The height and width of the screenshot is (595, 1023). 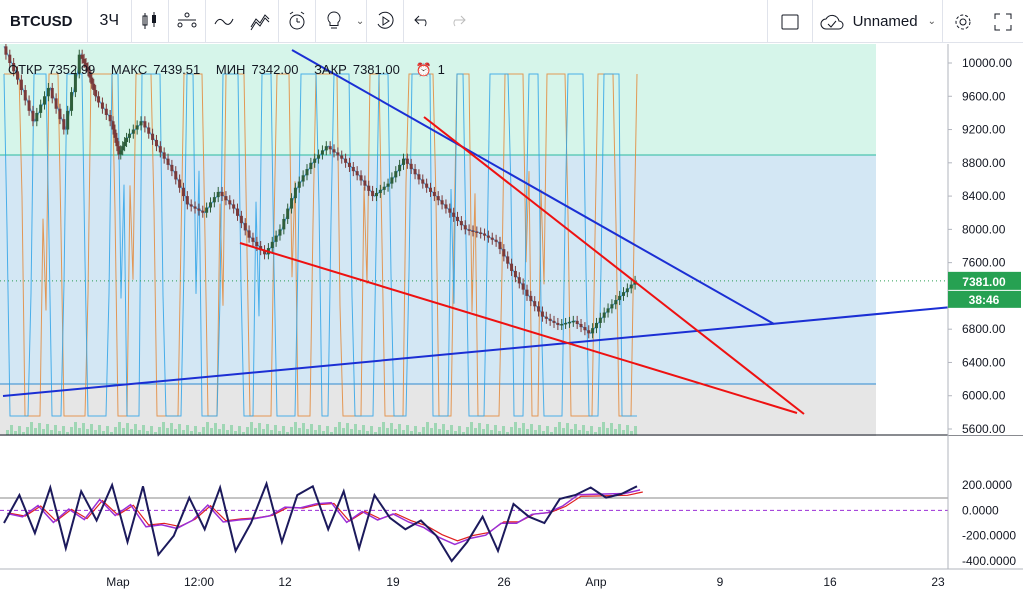 I want to click on interval-button: 3Ч, so click(x=109, y=20).